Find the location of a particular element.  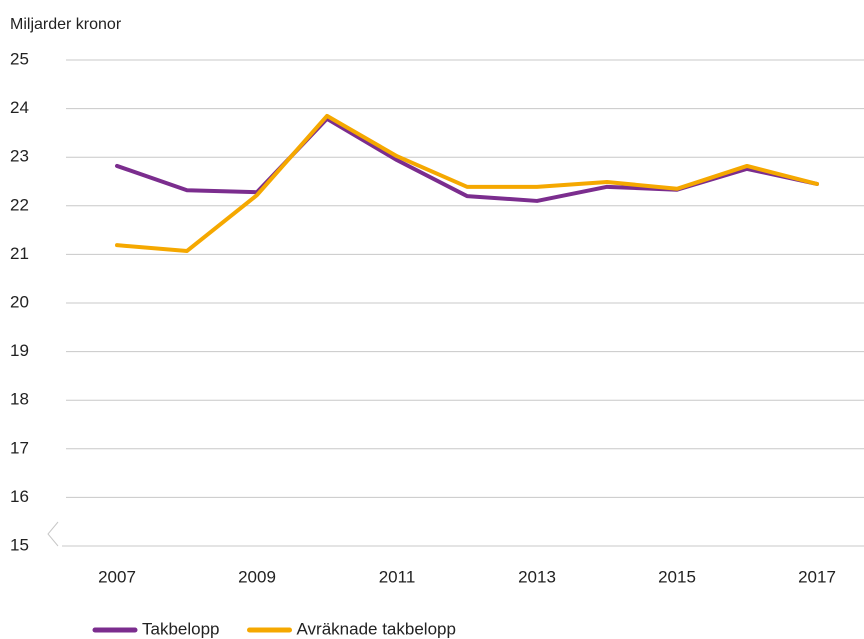

x-tick-label: 2013 is located at coordinates (537, 576).